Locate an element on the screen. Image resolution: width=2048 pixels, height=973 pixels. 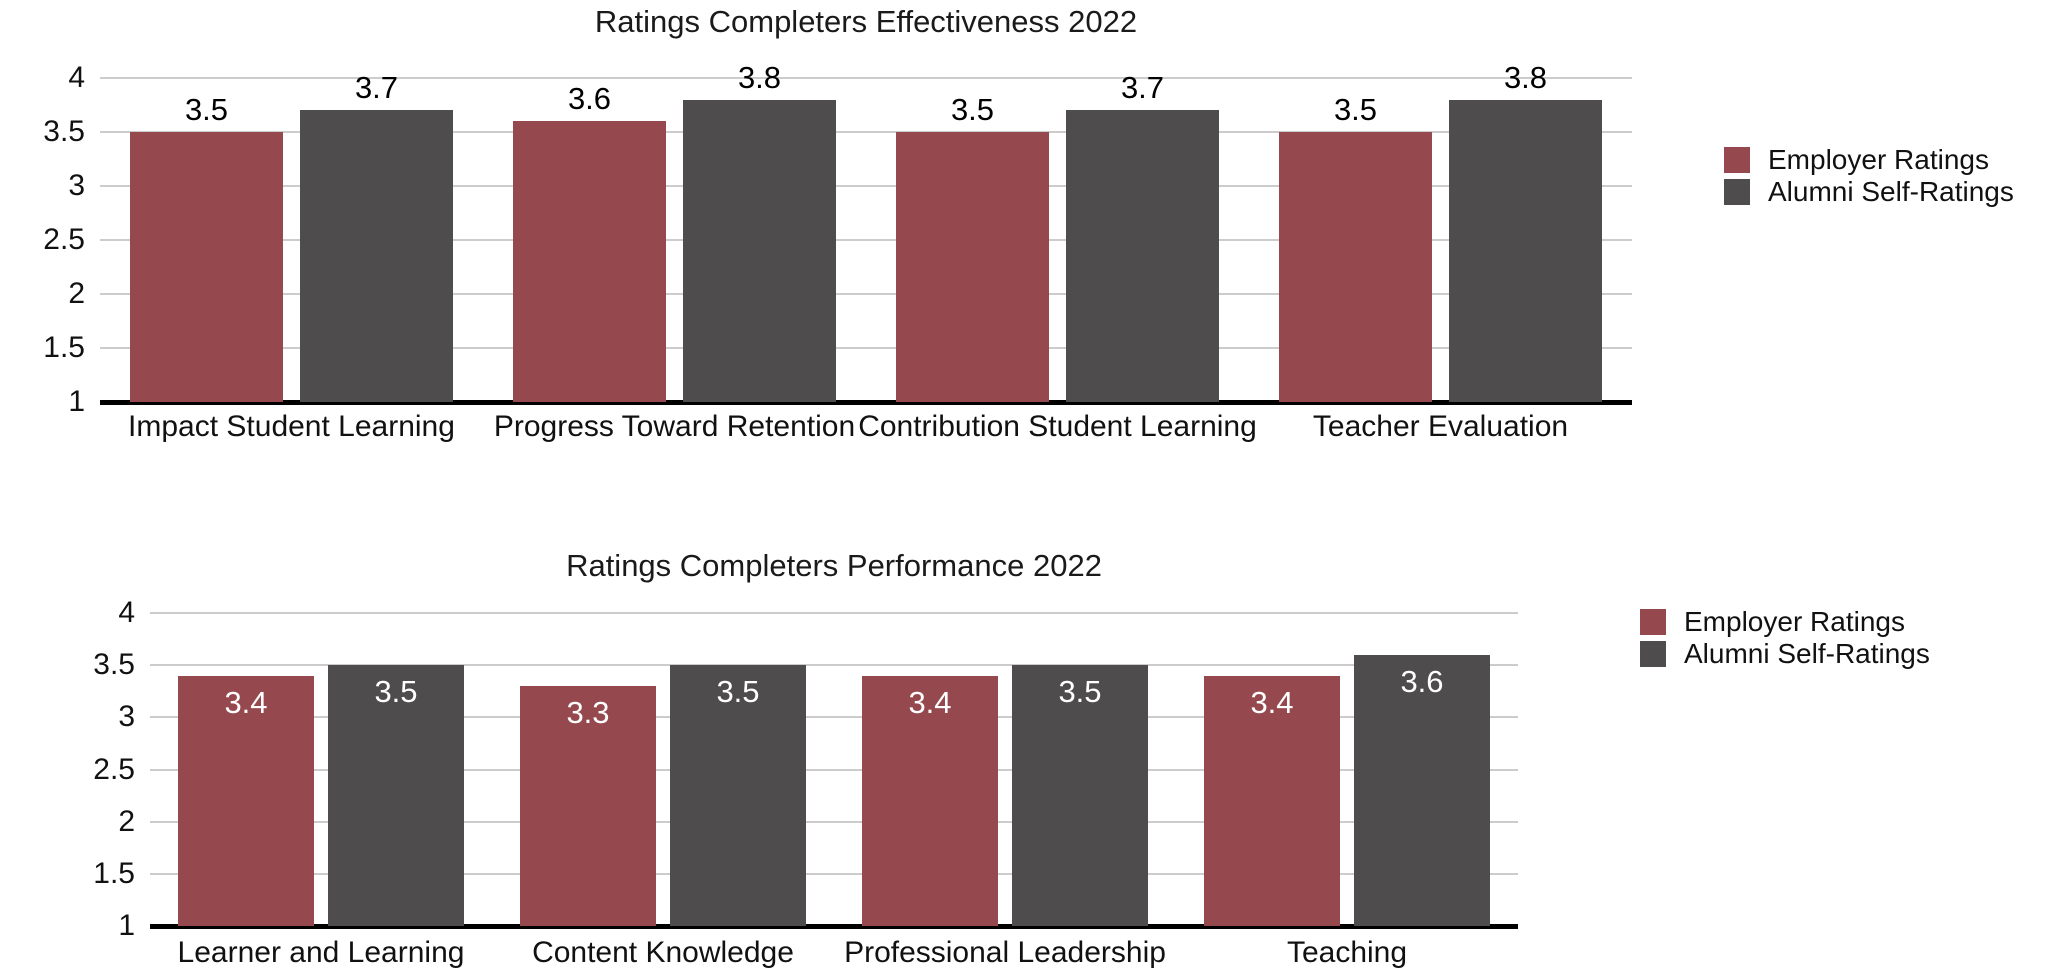
x-axis-category-label: Progress Toward Retention is located at coordinates (674, 426).